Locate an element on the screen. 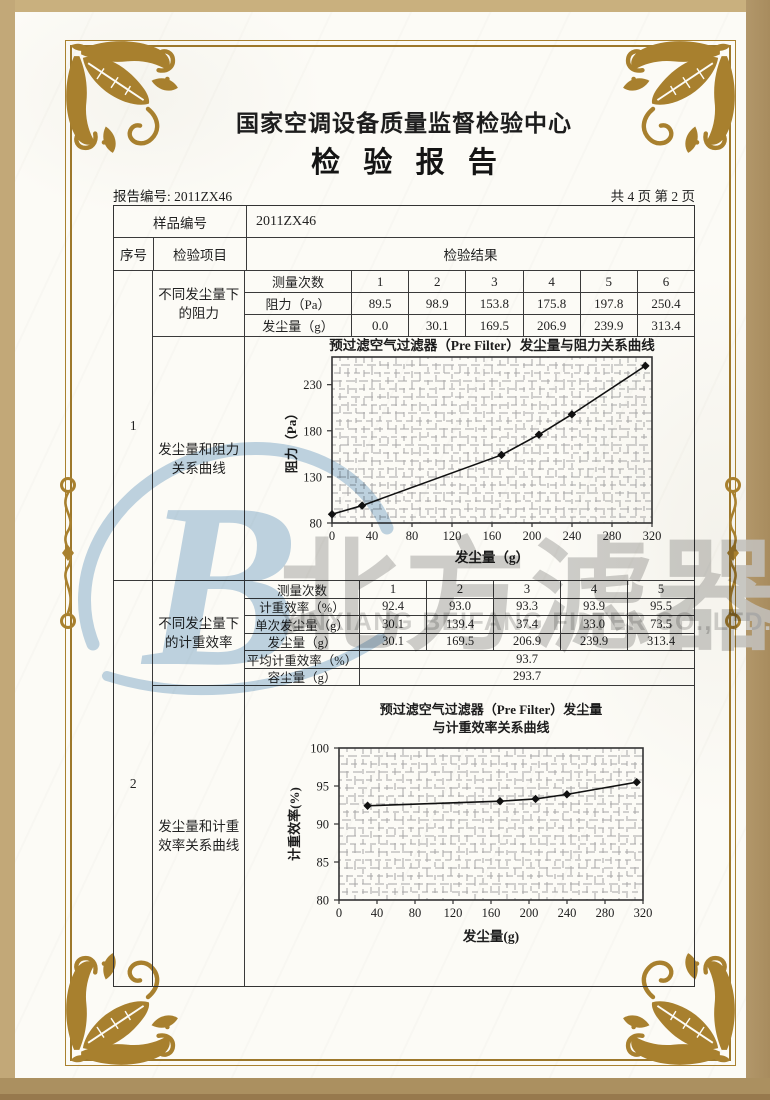 The height and width of the screenshot is (1100, 770). subtable-cell: 95.5 is located at coordinates (661, 606).